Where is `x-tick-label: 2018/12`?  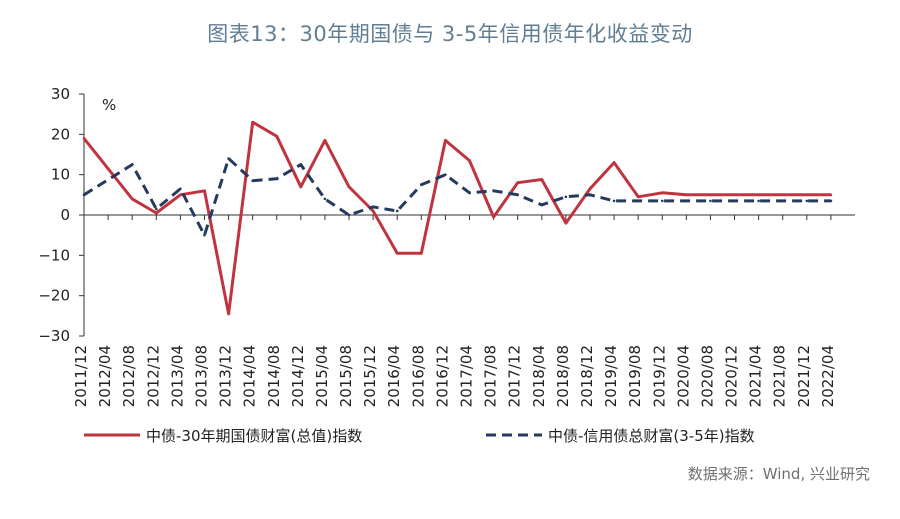 x-tick-label: 2018/12 is located at coordinates (587, 376).